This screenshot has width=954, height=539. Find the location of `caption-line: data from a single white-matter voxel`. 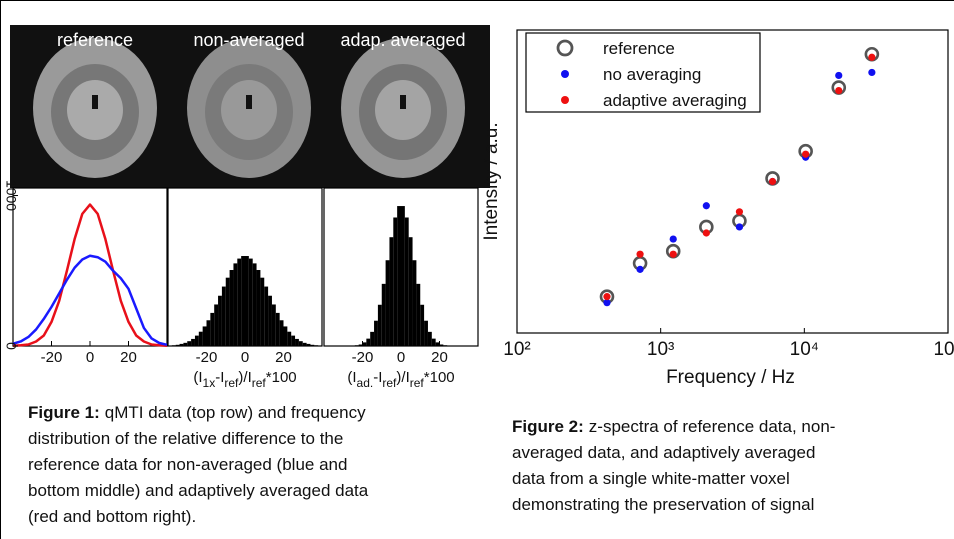

caption-line: data from a single white-matter voxel is located at coordinates (651, 478).